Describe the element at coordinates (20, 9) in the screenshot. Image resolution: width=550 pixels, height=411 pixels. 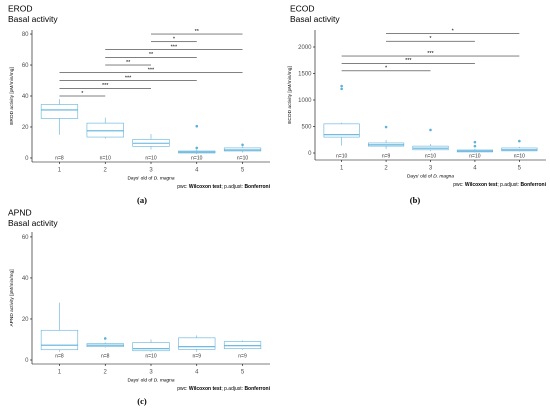
I see `chart-title: EROD` at that location.